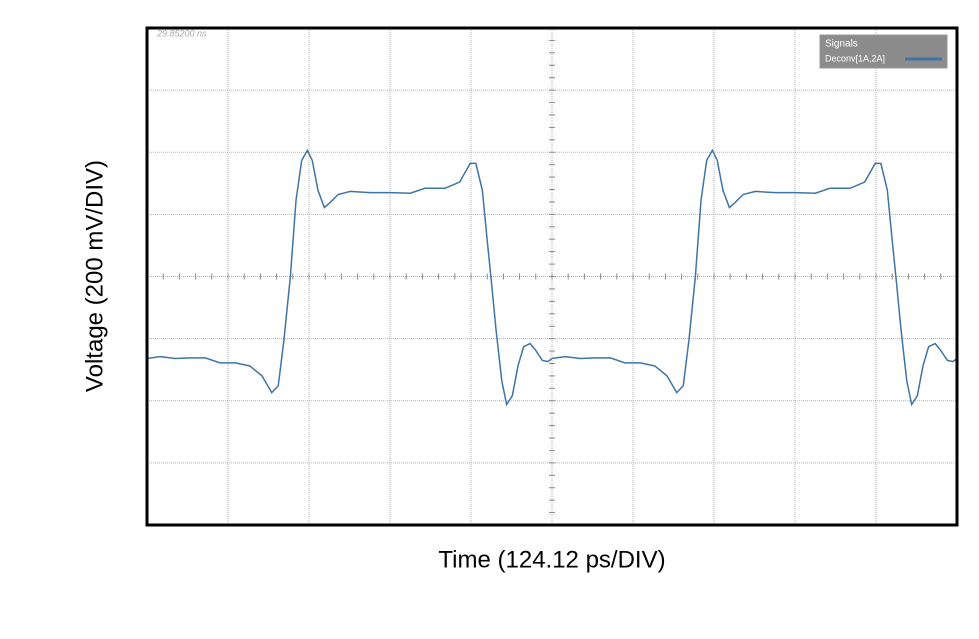  I want to click on y-axis-label: Voltage (200 mV/DIV), so click(94, 276).